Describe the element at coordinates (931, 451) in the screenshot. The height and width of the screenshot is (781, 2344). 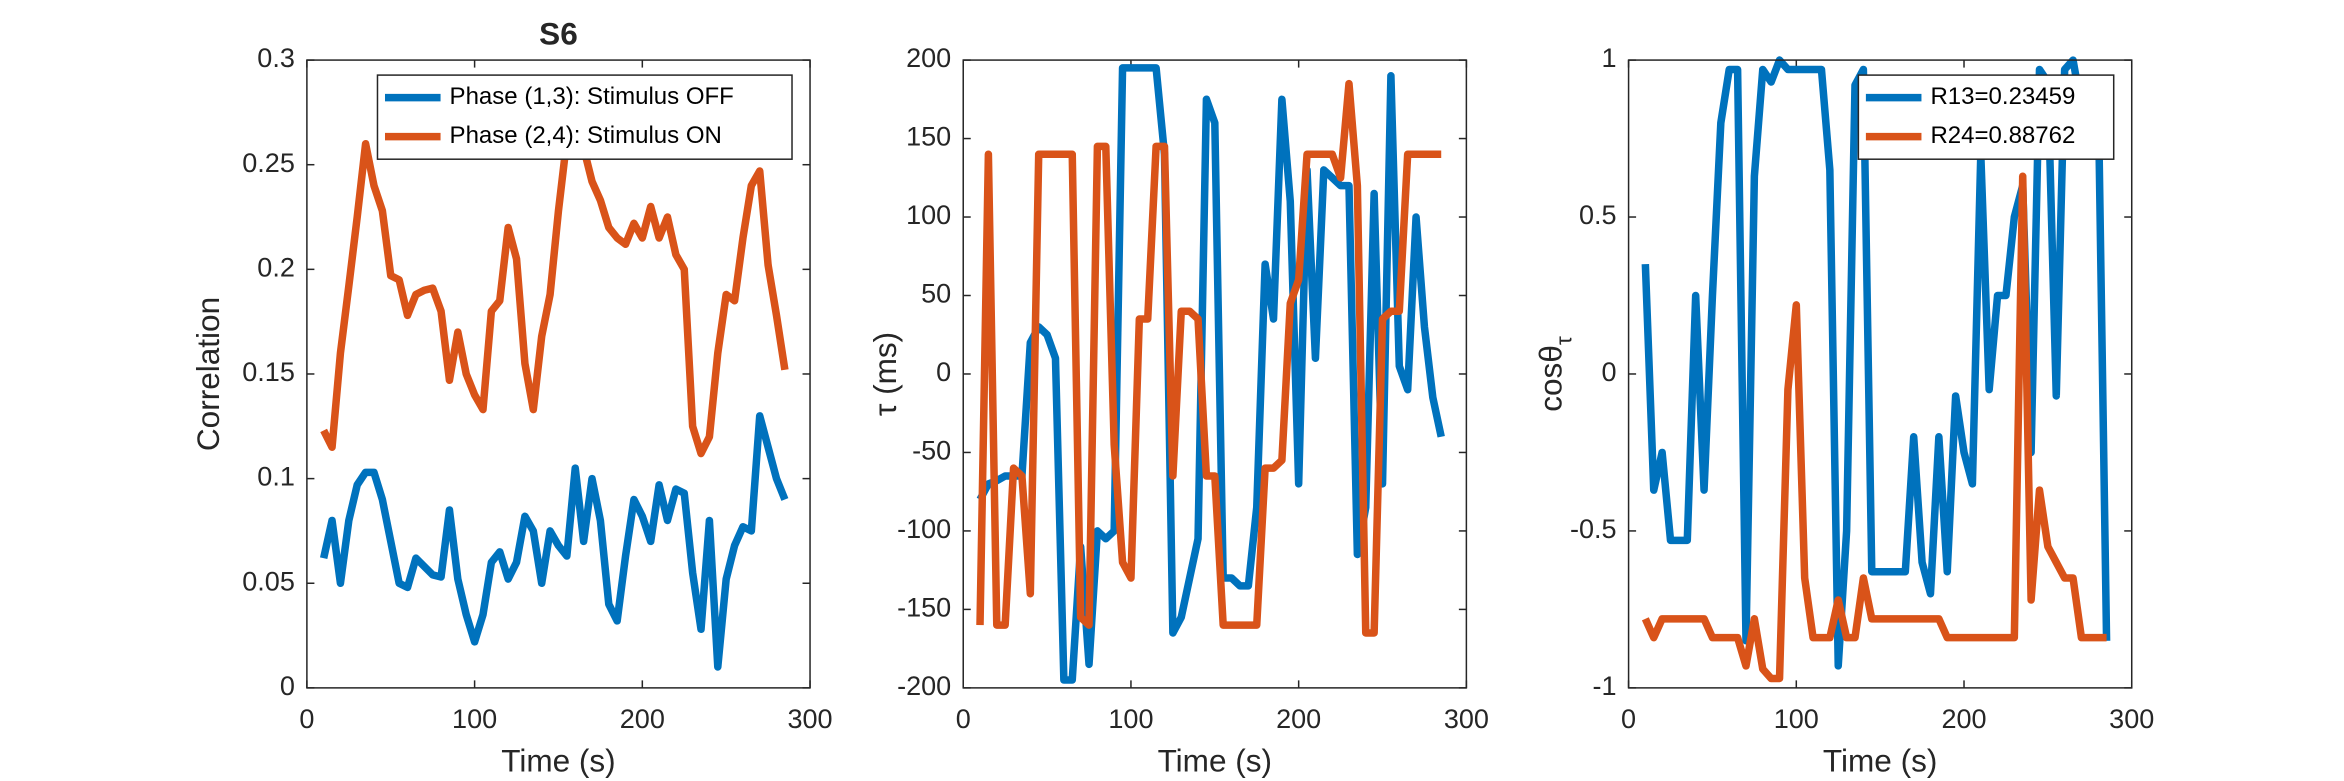
I see `y-tick-label: -50` at that location.